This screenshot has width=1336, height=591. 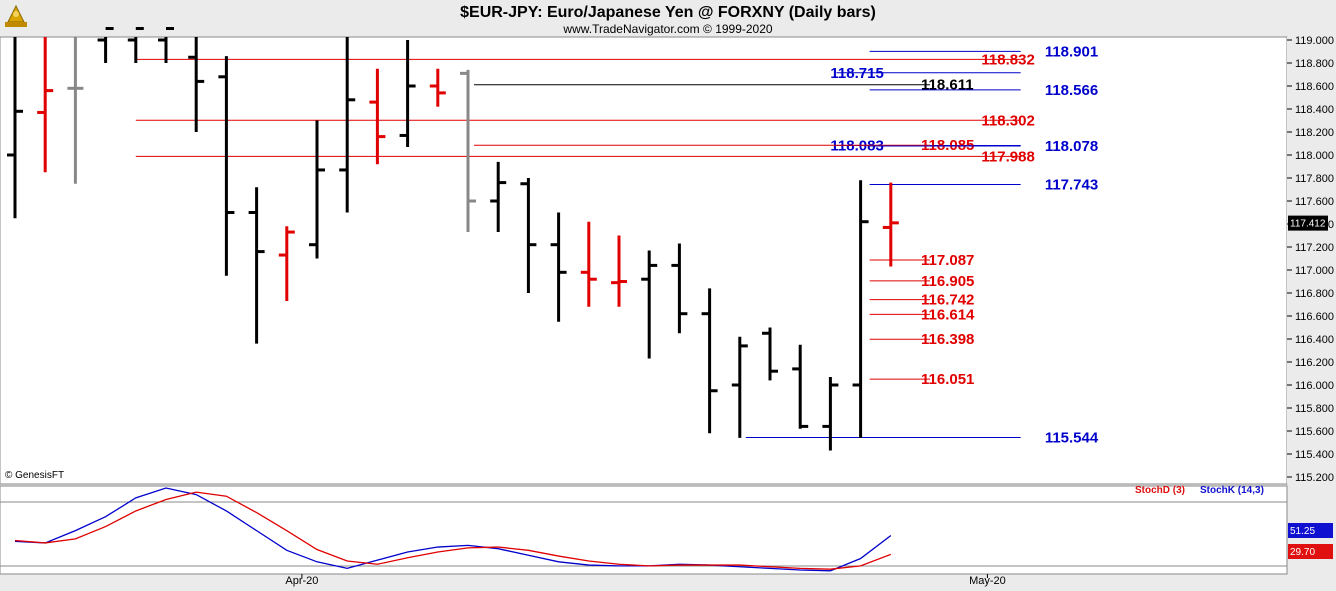 What do you see at coordinates (1314, 156) in the screenshot?
I see `y-tick-label: 118.000` at bounding box center [1314, 156].